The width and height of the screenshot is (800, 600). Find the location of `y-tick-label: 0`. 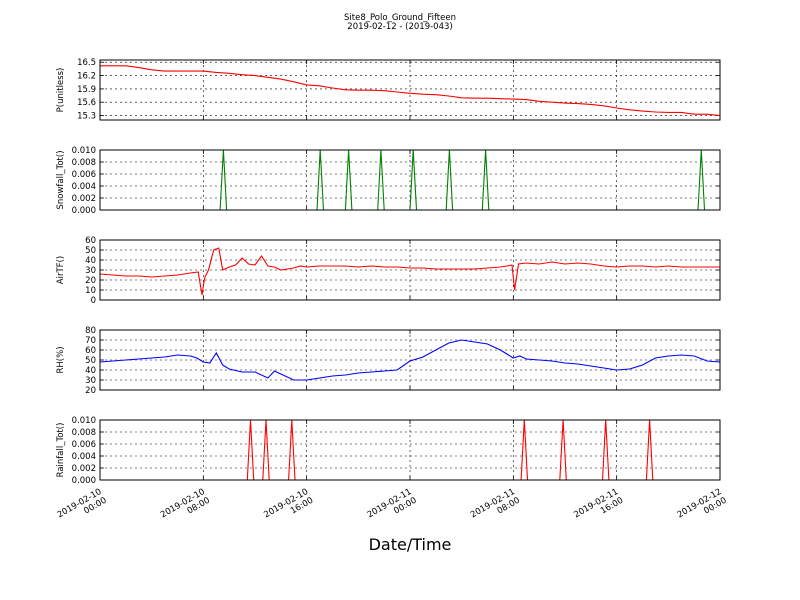

y-tick-label: 0 is located at coordinates (93, 301).